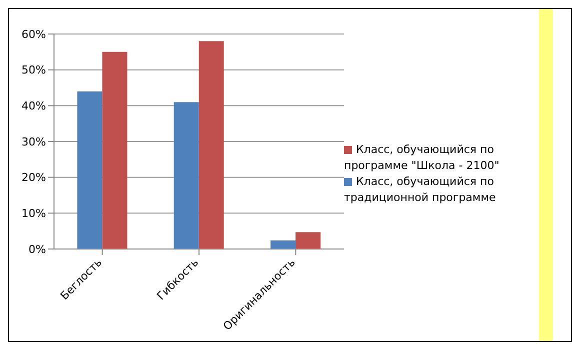  What do you see at coordinates (34, 213) in the screenshot?
I see `y-tick-label: 10%` at bounding box center [34, 213].